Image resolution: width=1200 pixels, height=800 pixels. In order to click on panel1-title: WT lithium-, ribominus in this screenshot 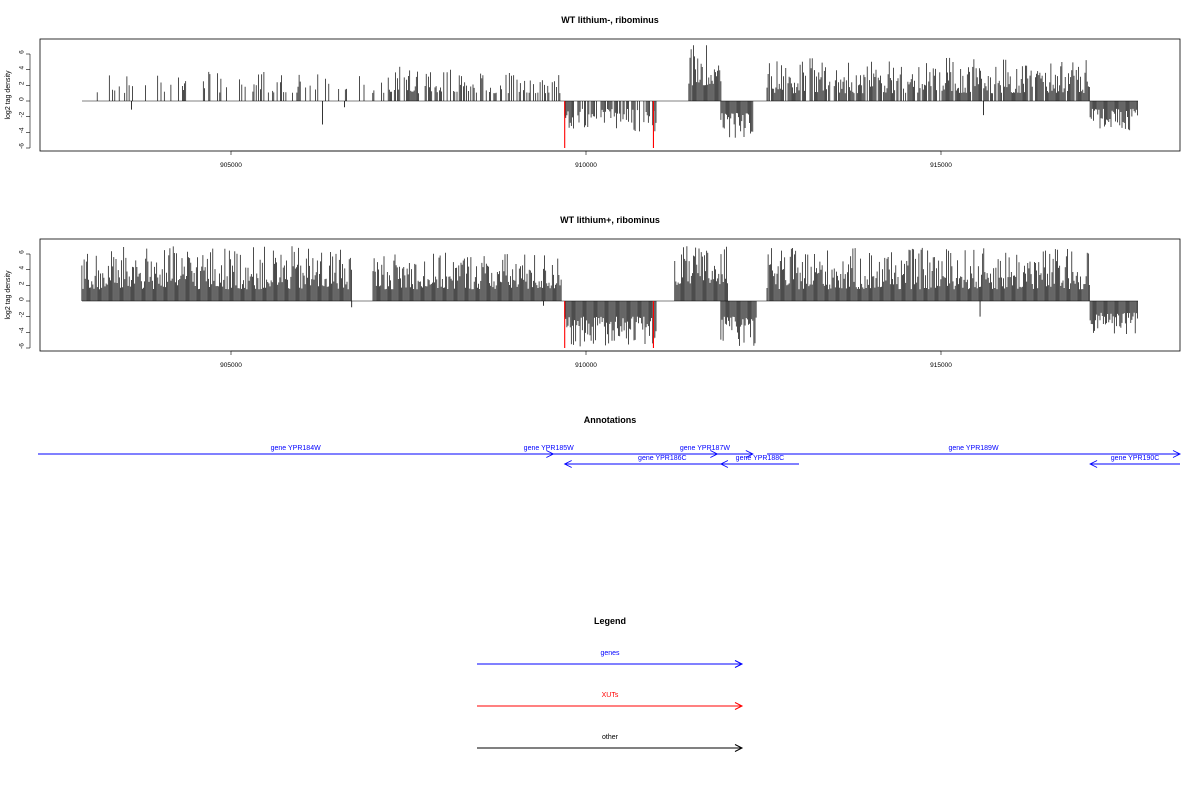, I will do `click(610, 20)`.